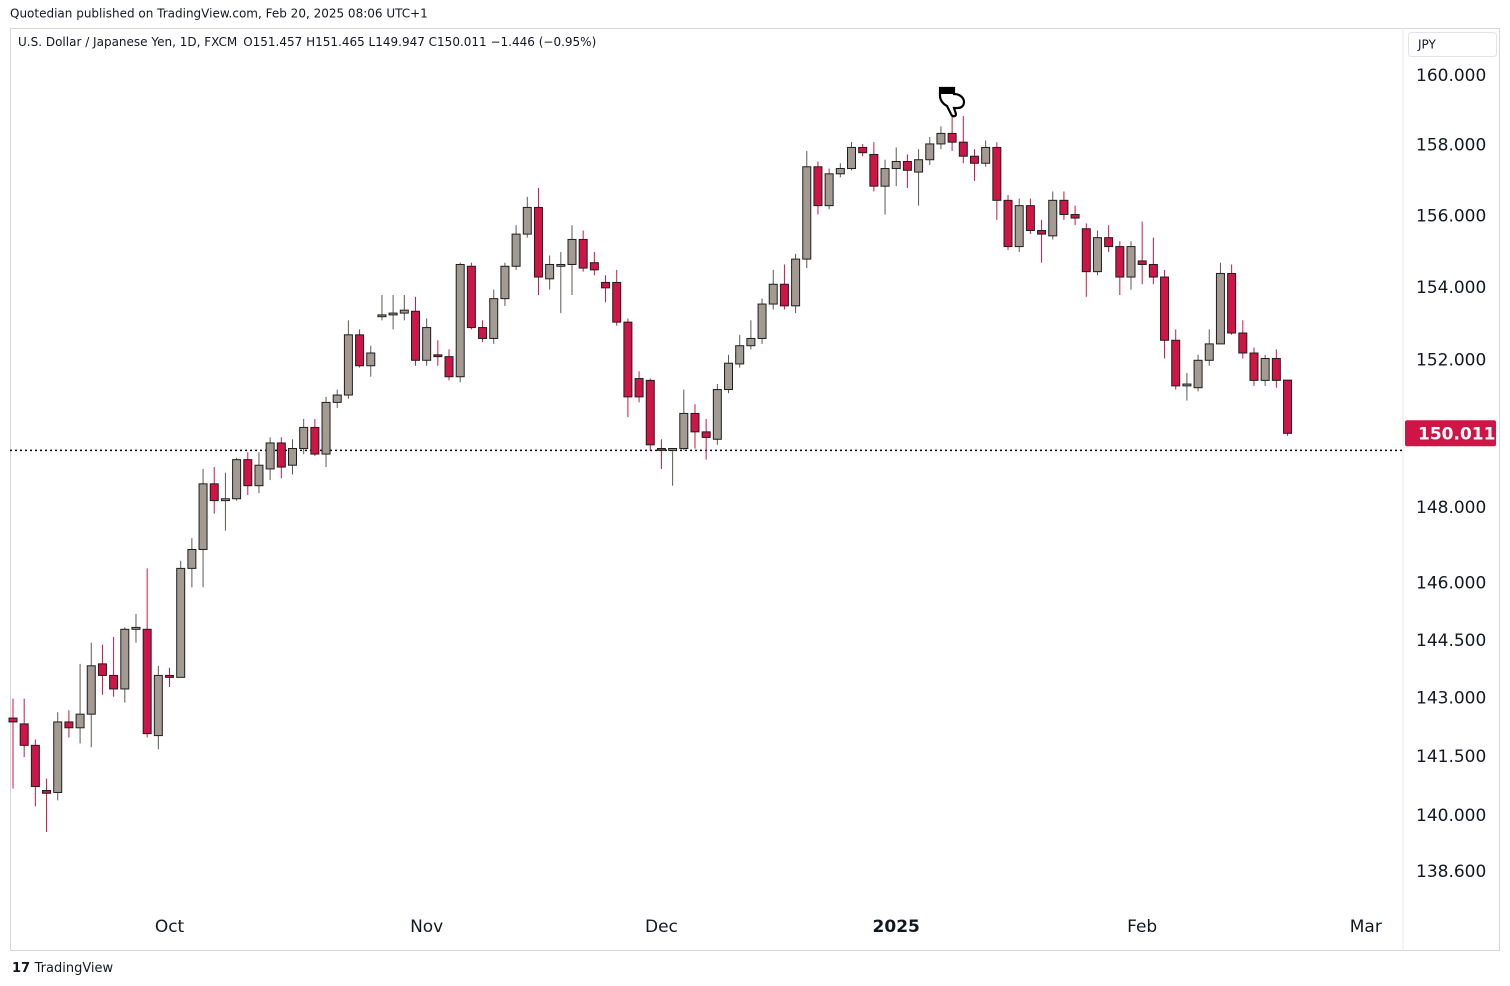 This screenshot has width=1510, height=986. What do you see at coordinates (1452, 44) in the screenshot?
I see `currency-box` at bounding box center [1452, 44].